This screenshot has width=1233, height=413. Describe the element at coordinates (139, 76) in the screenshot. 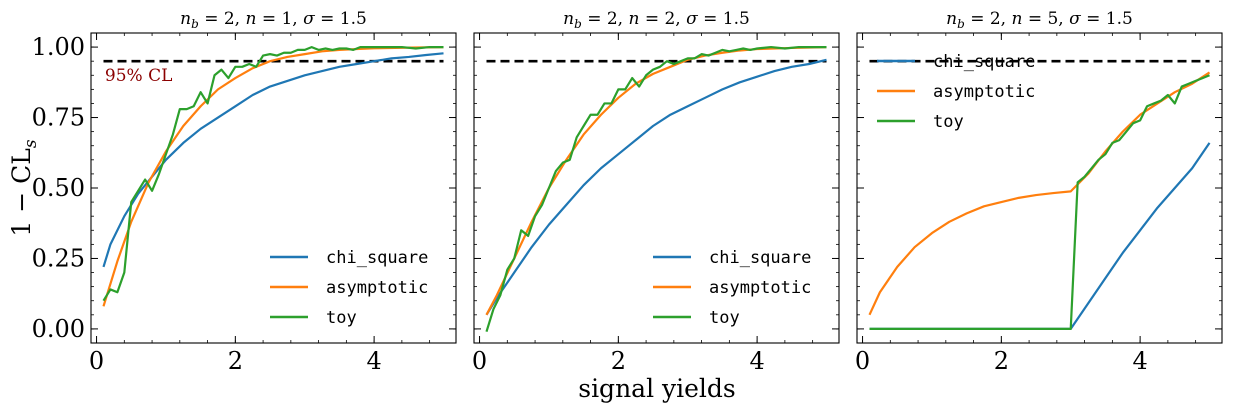

I see `cl-label: 95% CL` at that location.